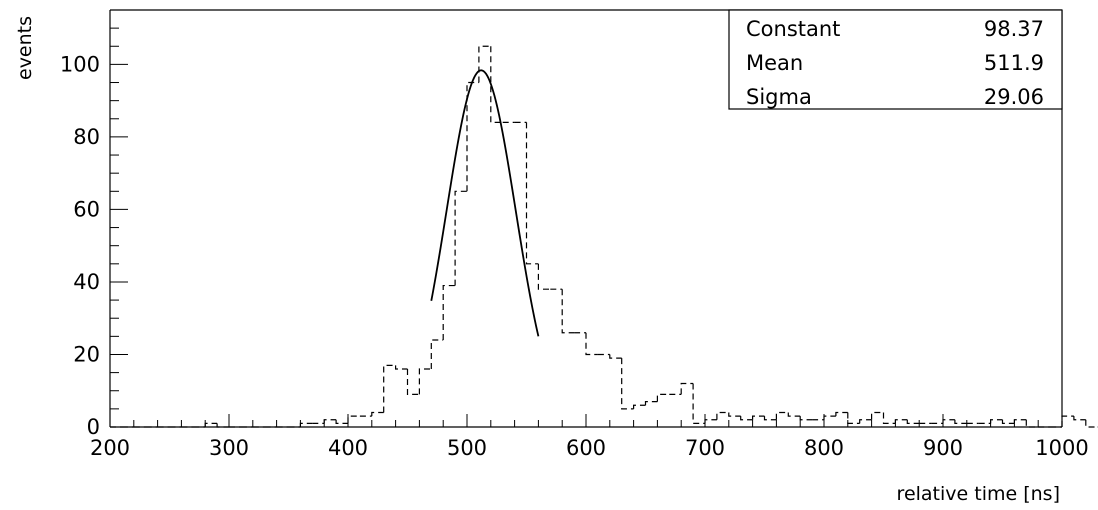 This screenshot has height=510, width=1098. I want to click on x-tick-label: 700, so click(705, 448).